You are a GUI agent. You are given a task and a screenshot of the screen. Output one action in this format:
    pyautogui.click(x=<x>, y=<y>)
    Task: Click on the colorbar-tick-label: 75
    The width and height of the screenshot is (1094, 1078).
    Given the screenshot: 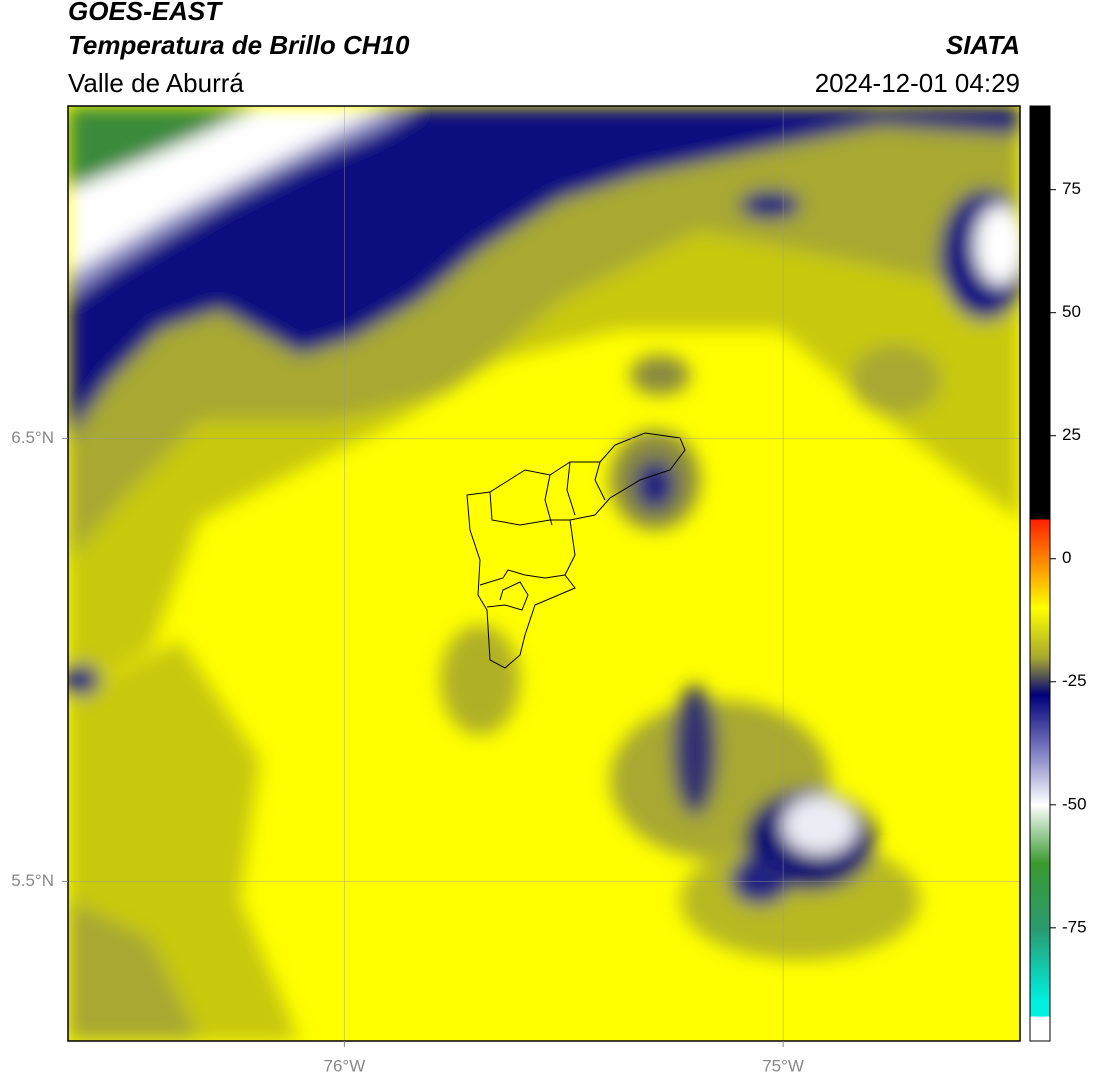 What is the action you would take?
    pyautogui.click(x=1071, y=188)
    